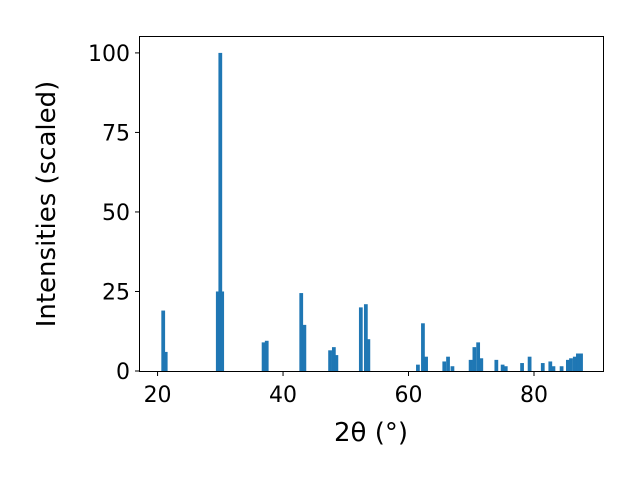 This screenshot has height=480, width=640. Describe the element at coordinates (409, 395) in the screenshot. I see `x-tick-label: 60` at that location.